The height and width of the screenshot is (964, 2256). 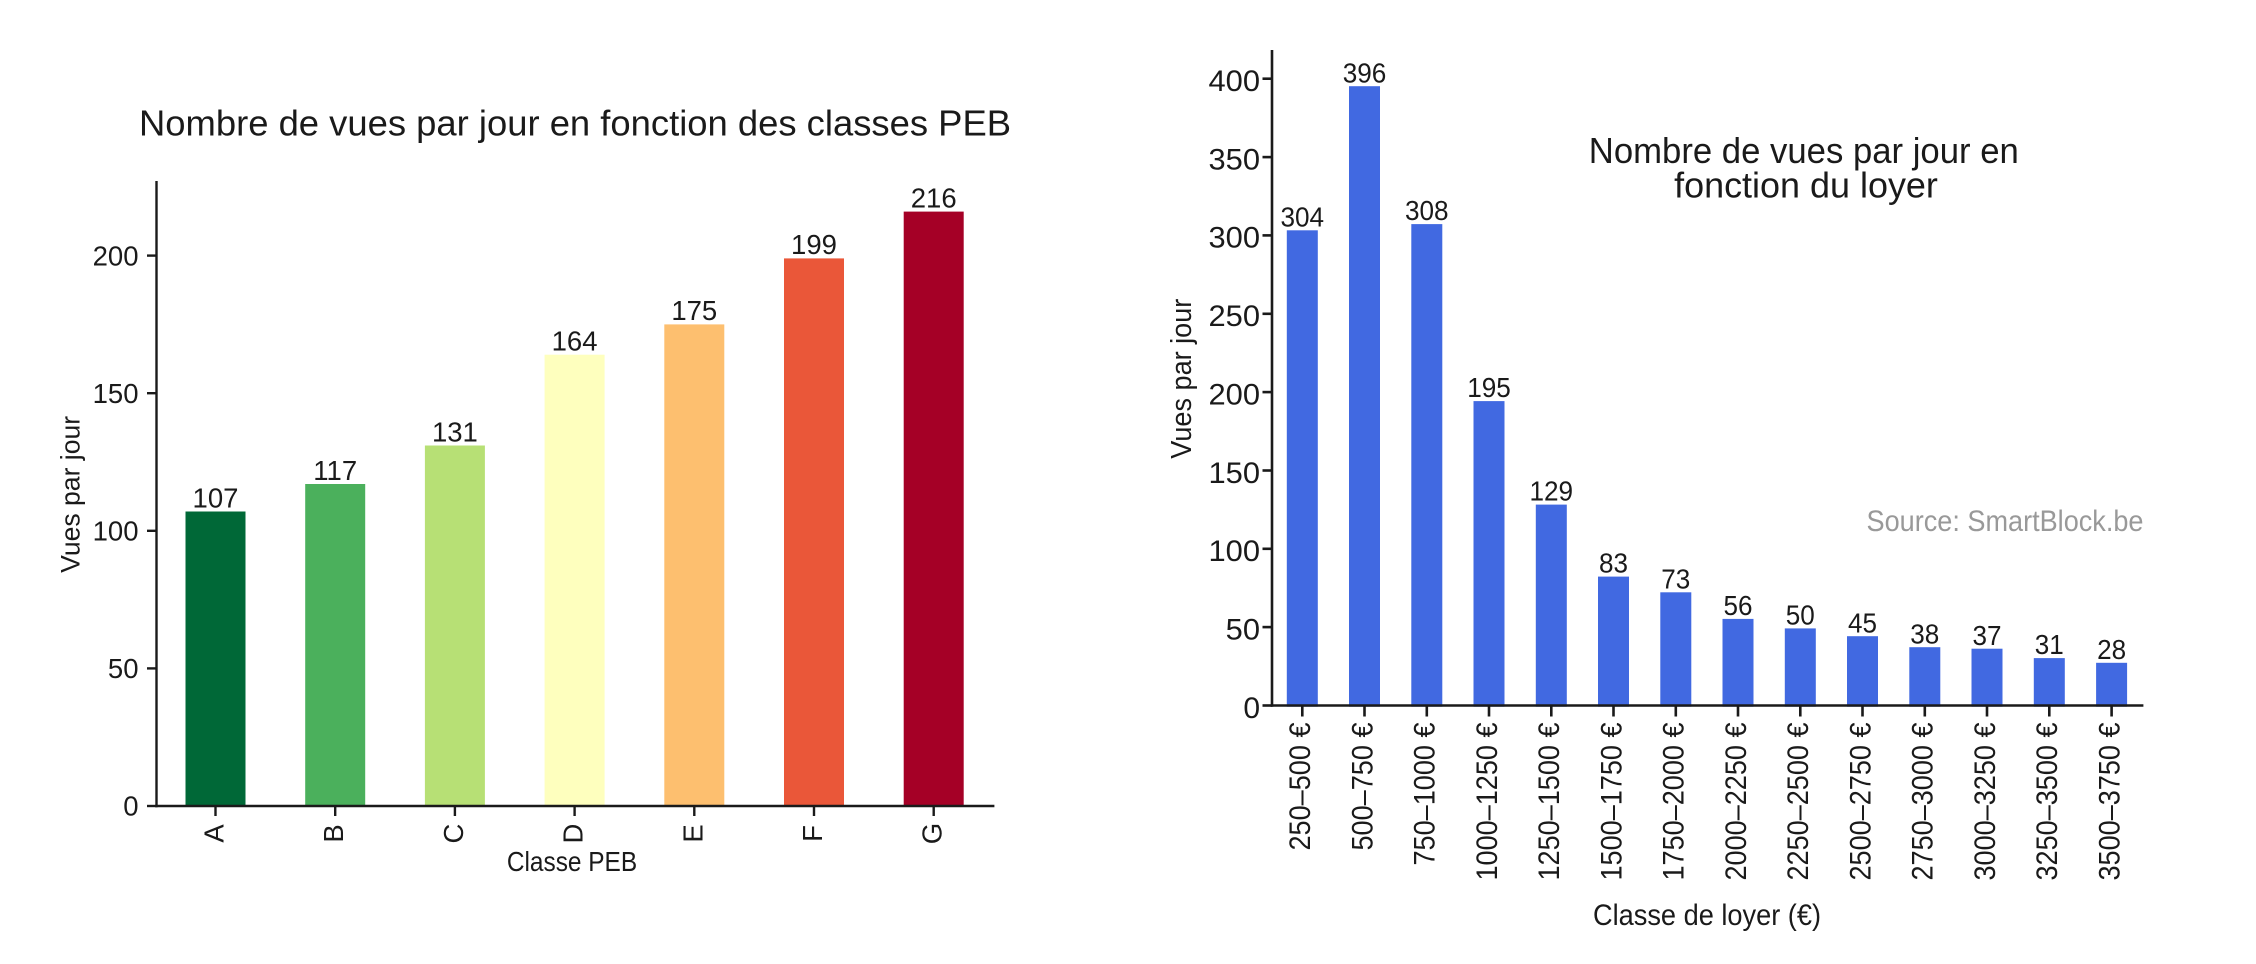 What do you see at coordinates (1674, 801) in the screenshot?
I see `svg-text: 1750–2000 €` at bounding box center [1674, 801].